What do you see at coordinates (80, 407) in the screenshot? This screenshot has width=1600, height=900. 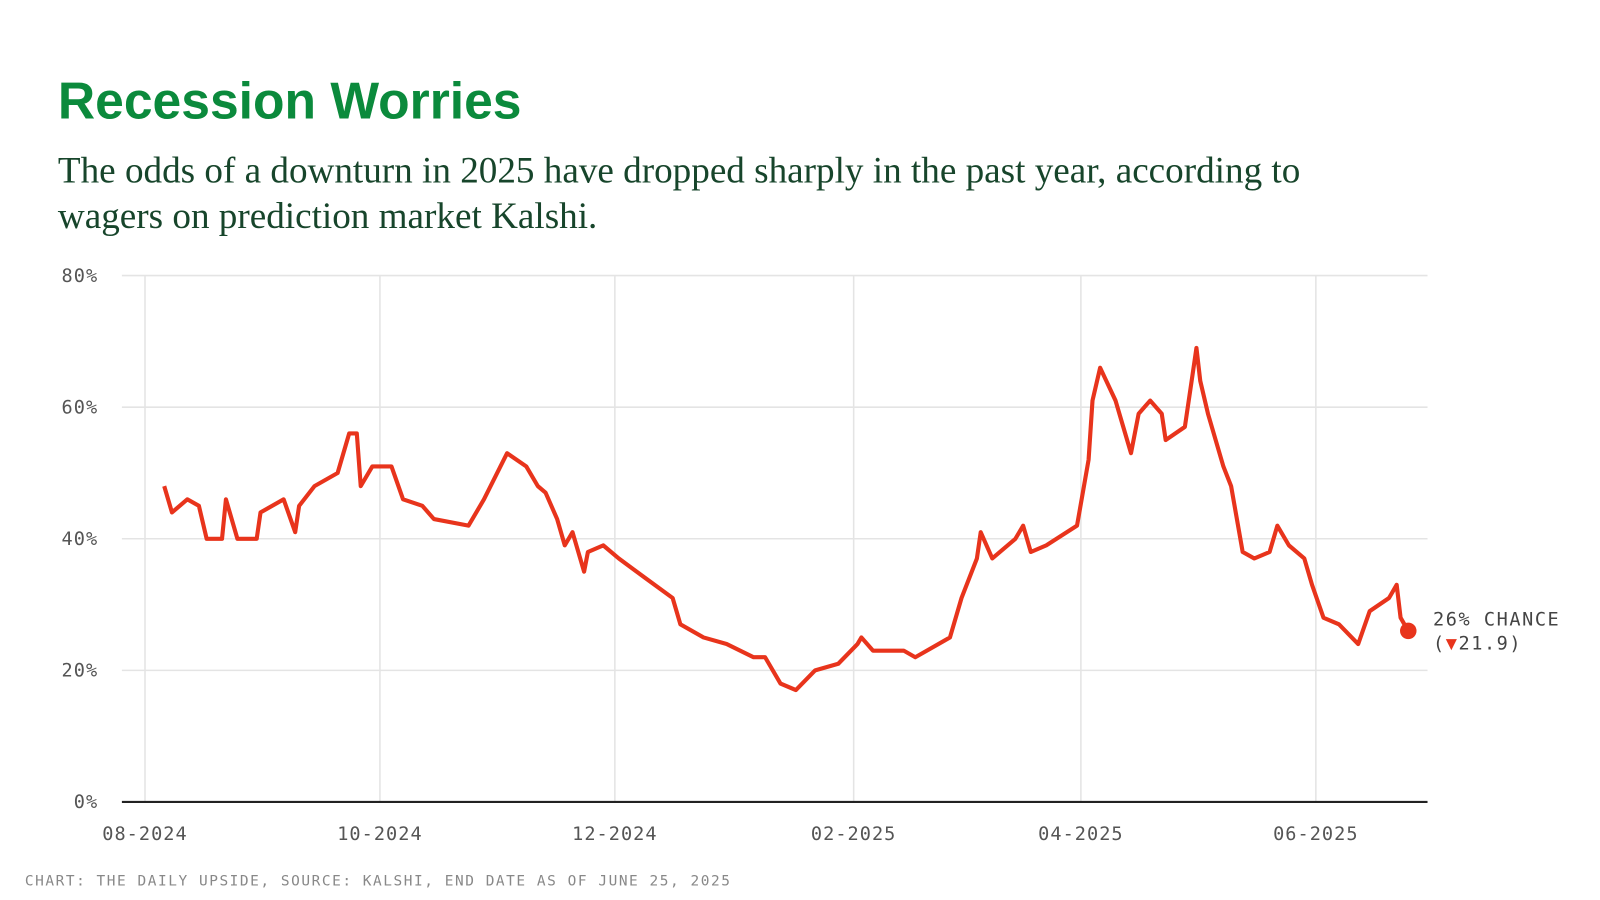 I see `y-tick-label: 60%` at bounding box center [80, 407].